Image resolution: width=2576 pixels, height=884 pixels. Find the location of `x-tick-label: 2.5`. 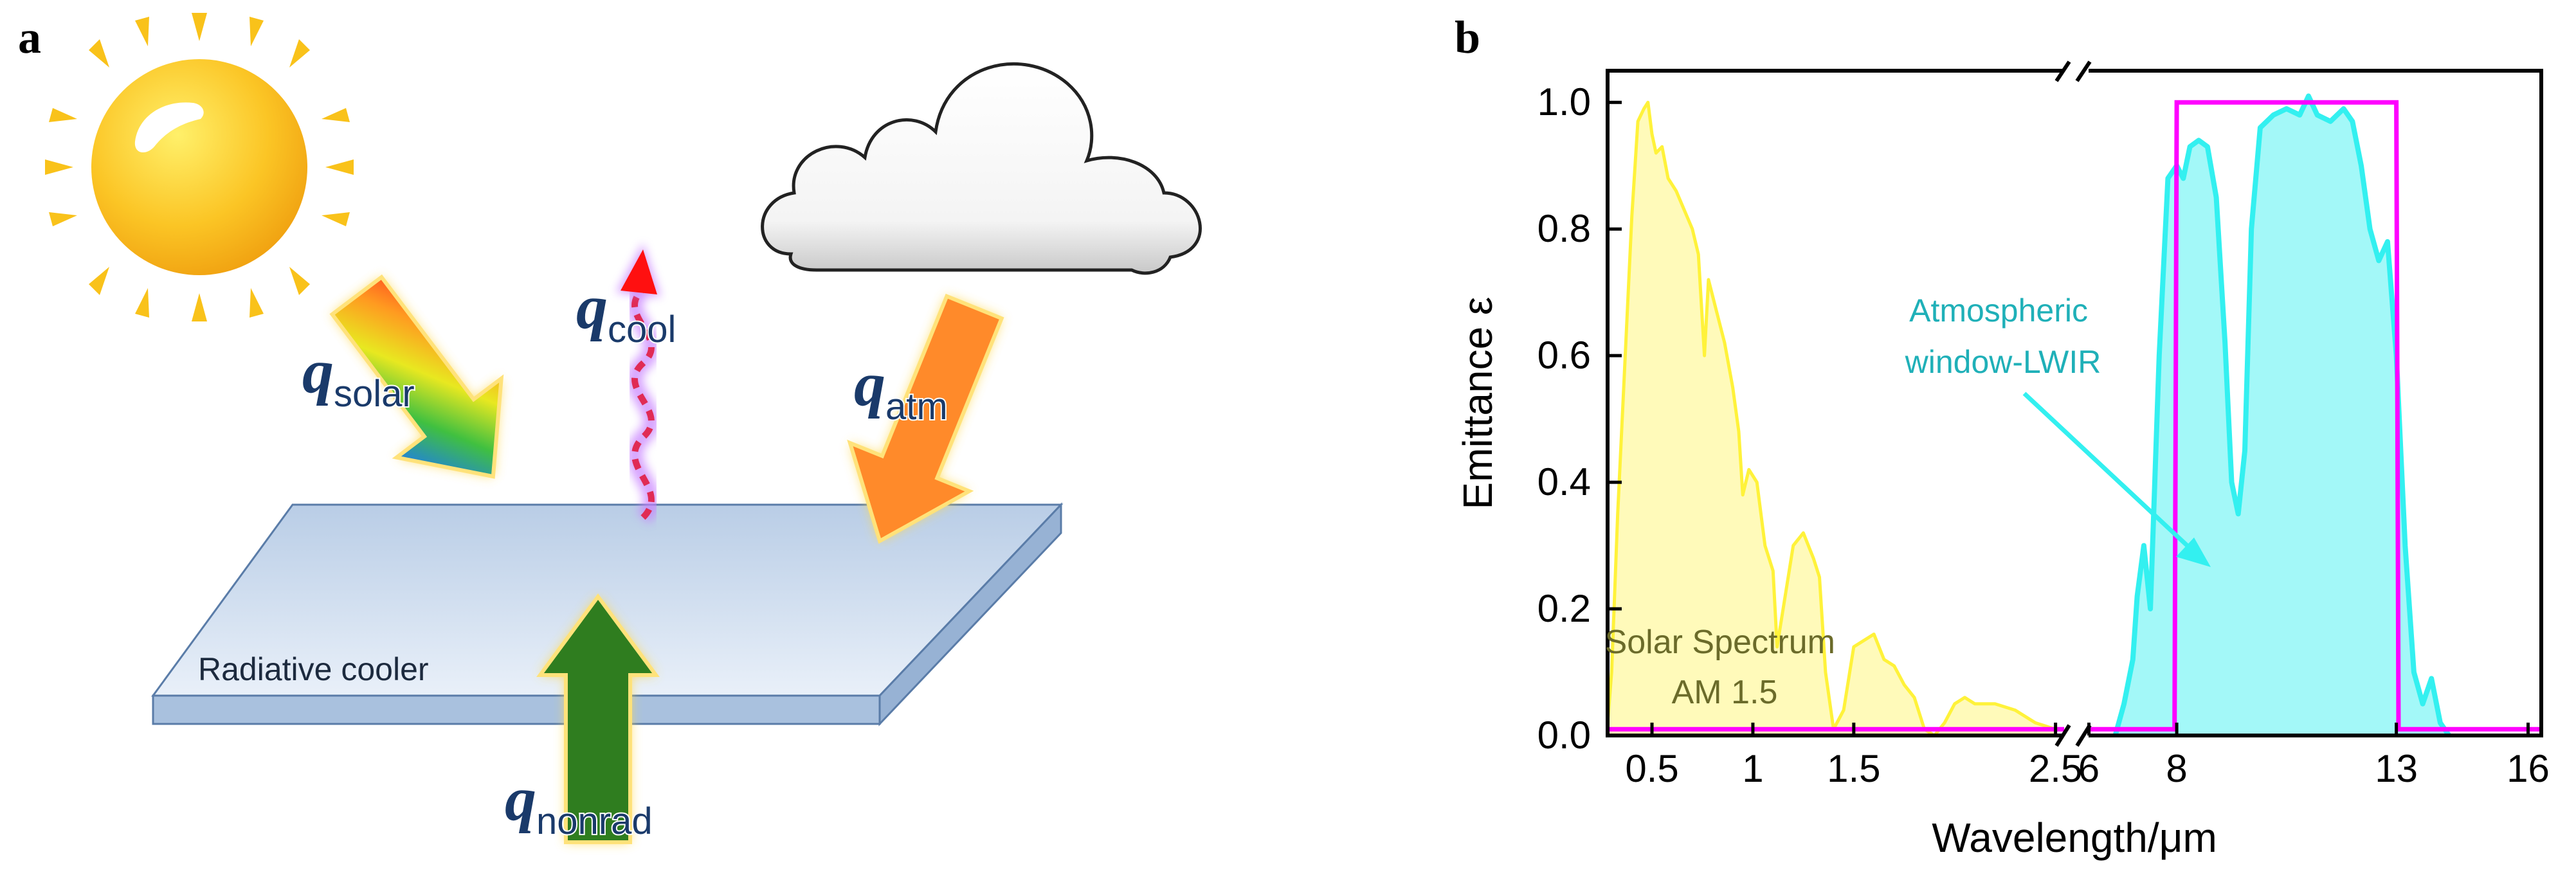

x-tick-label: 2.5 is located at coordinates (2055, 768).